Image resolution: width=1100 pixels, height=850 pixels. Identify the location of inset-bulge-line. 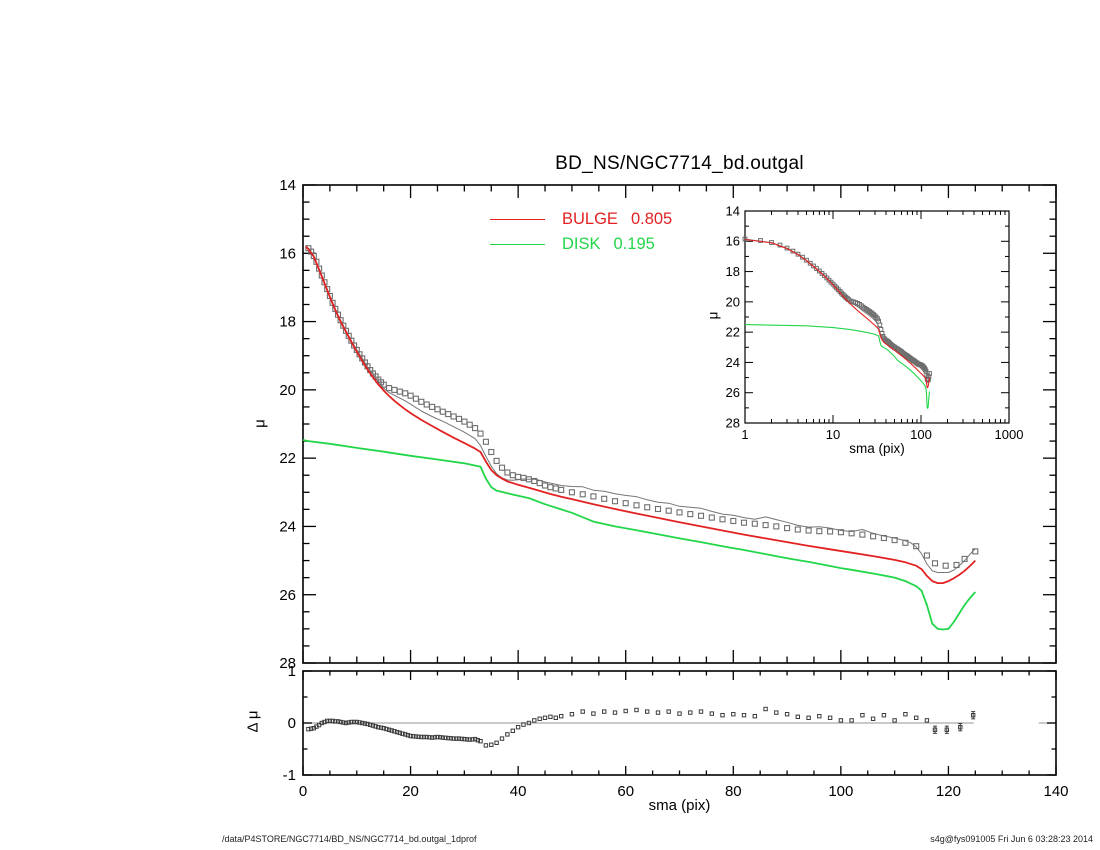
(837, 313).